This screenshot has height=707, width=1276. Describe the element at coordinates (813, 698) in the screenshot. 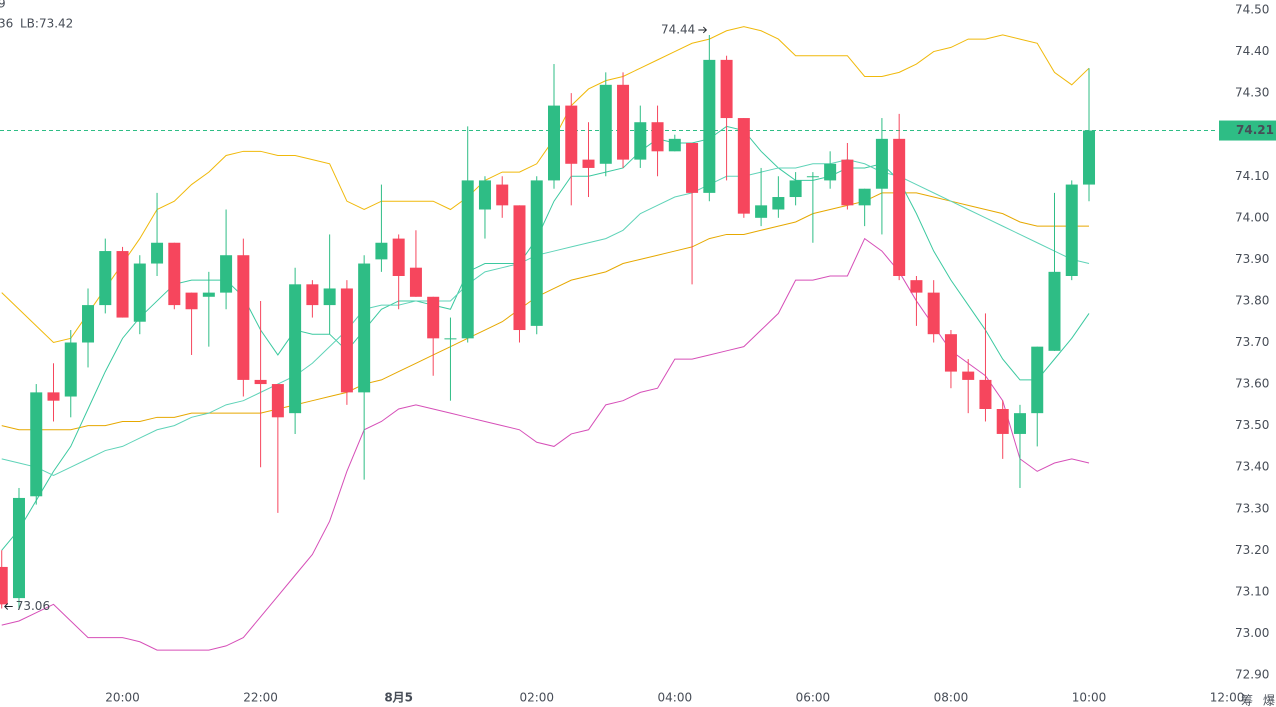

I see `x-tick-label: 06:00` at that location.